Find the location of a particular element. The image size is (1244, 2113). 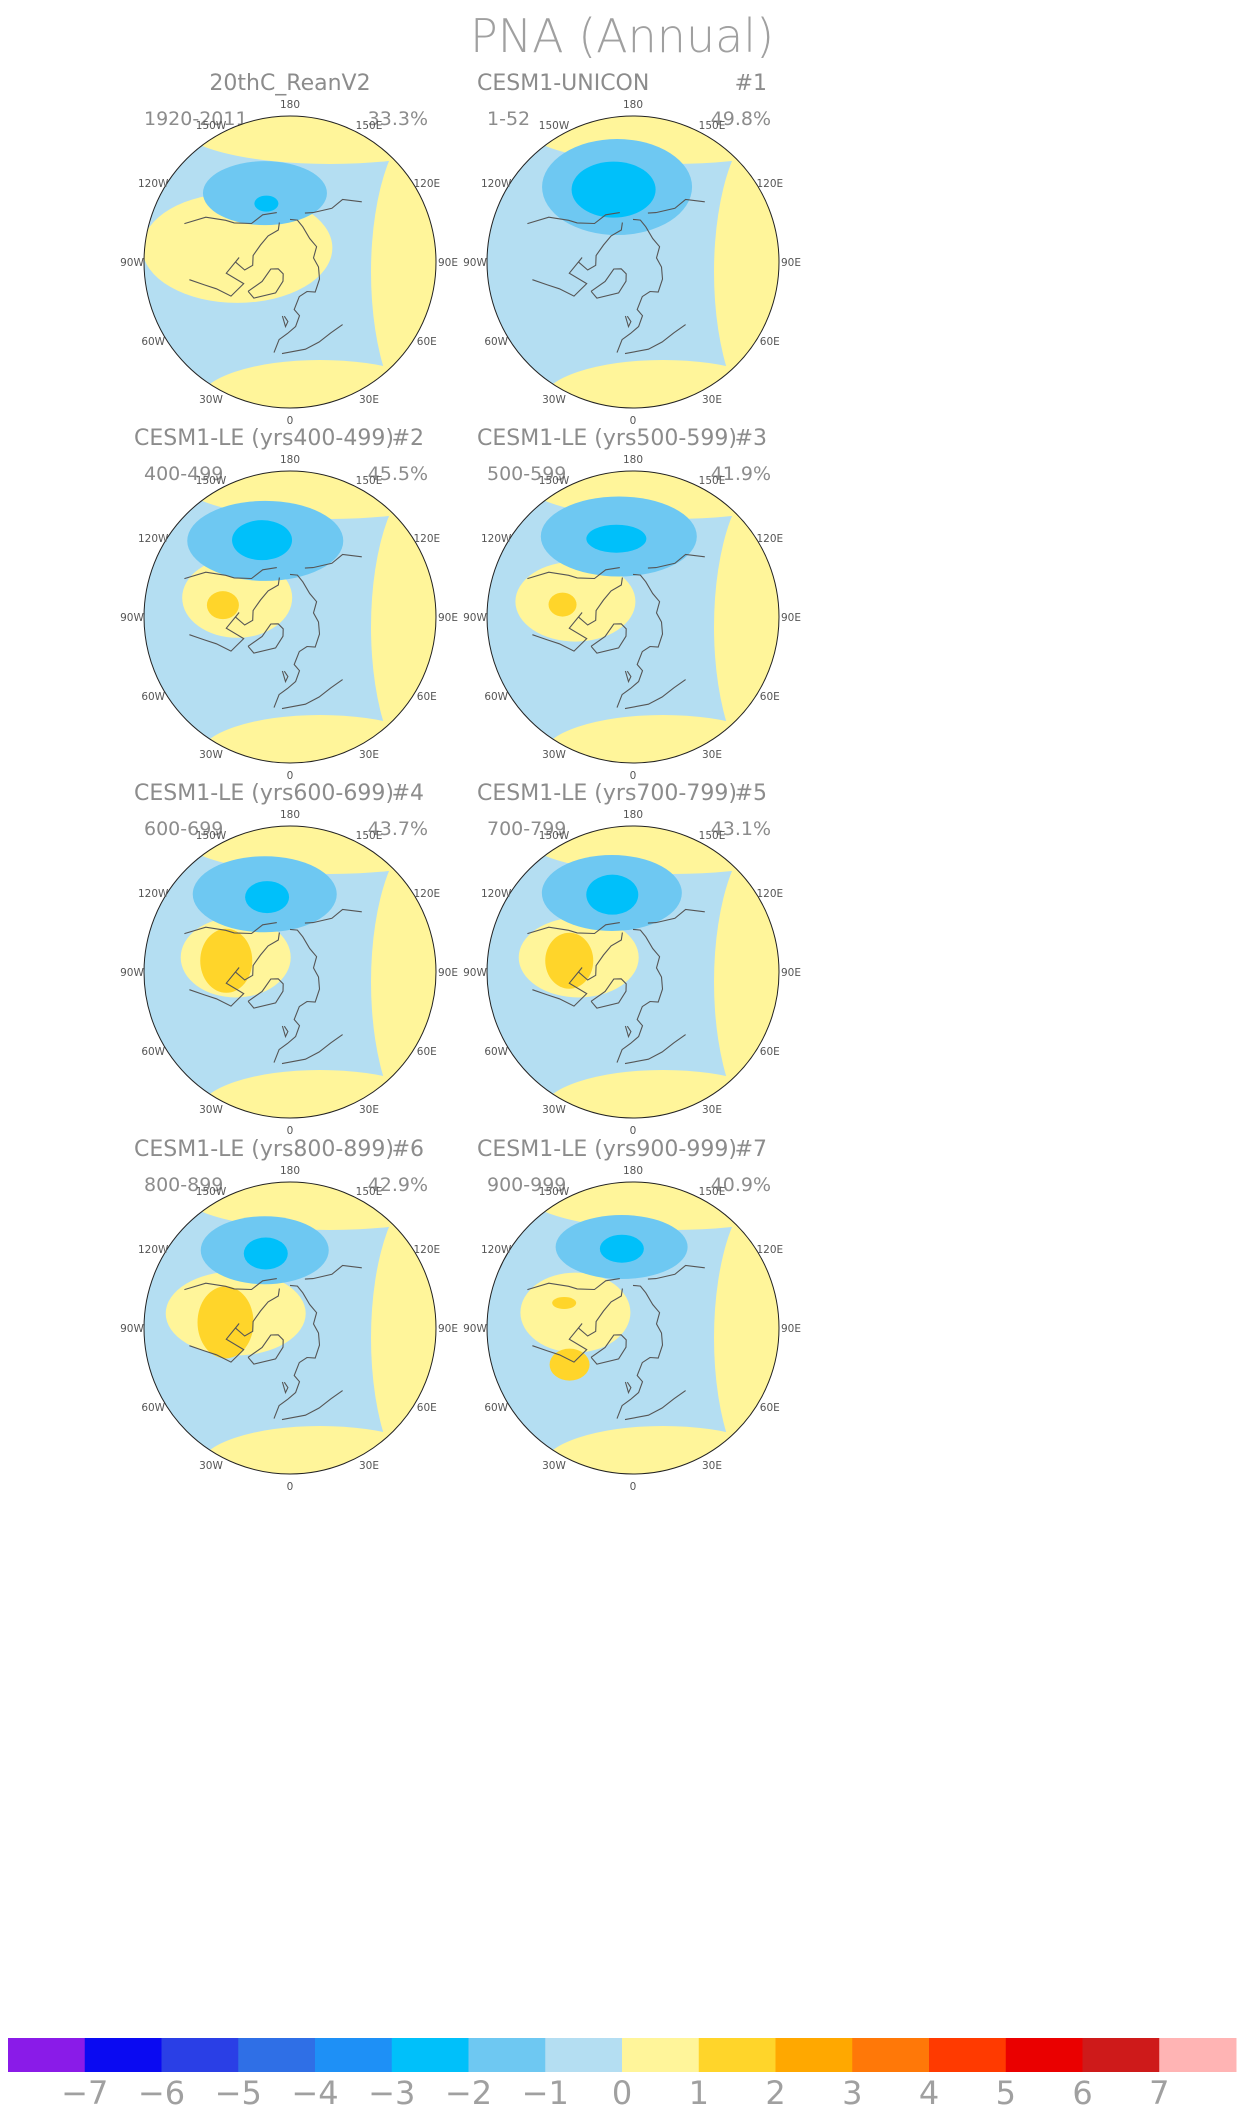

low-region is located at coordinates (264, 193).